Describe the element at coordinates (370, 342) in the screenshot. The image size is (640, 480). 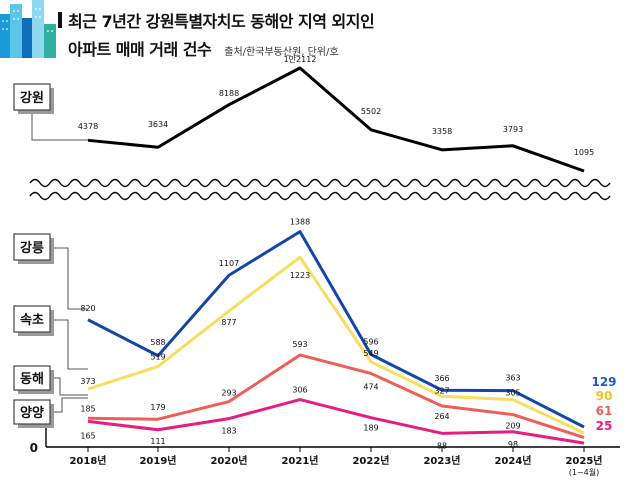
I see `data-label-gangneung: 596` at that location.